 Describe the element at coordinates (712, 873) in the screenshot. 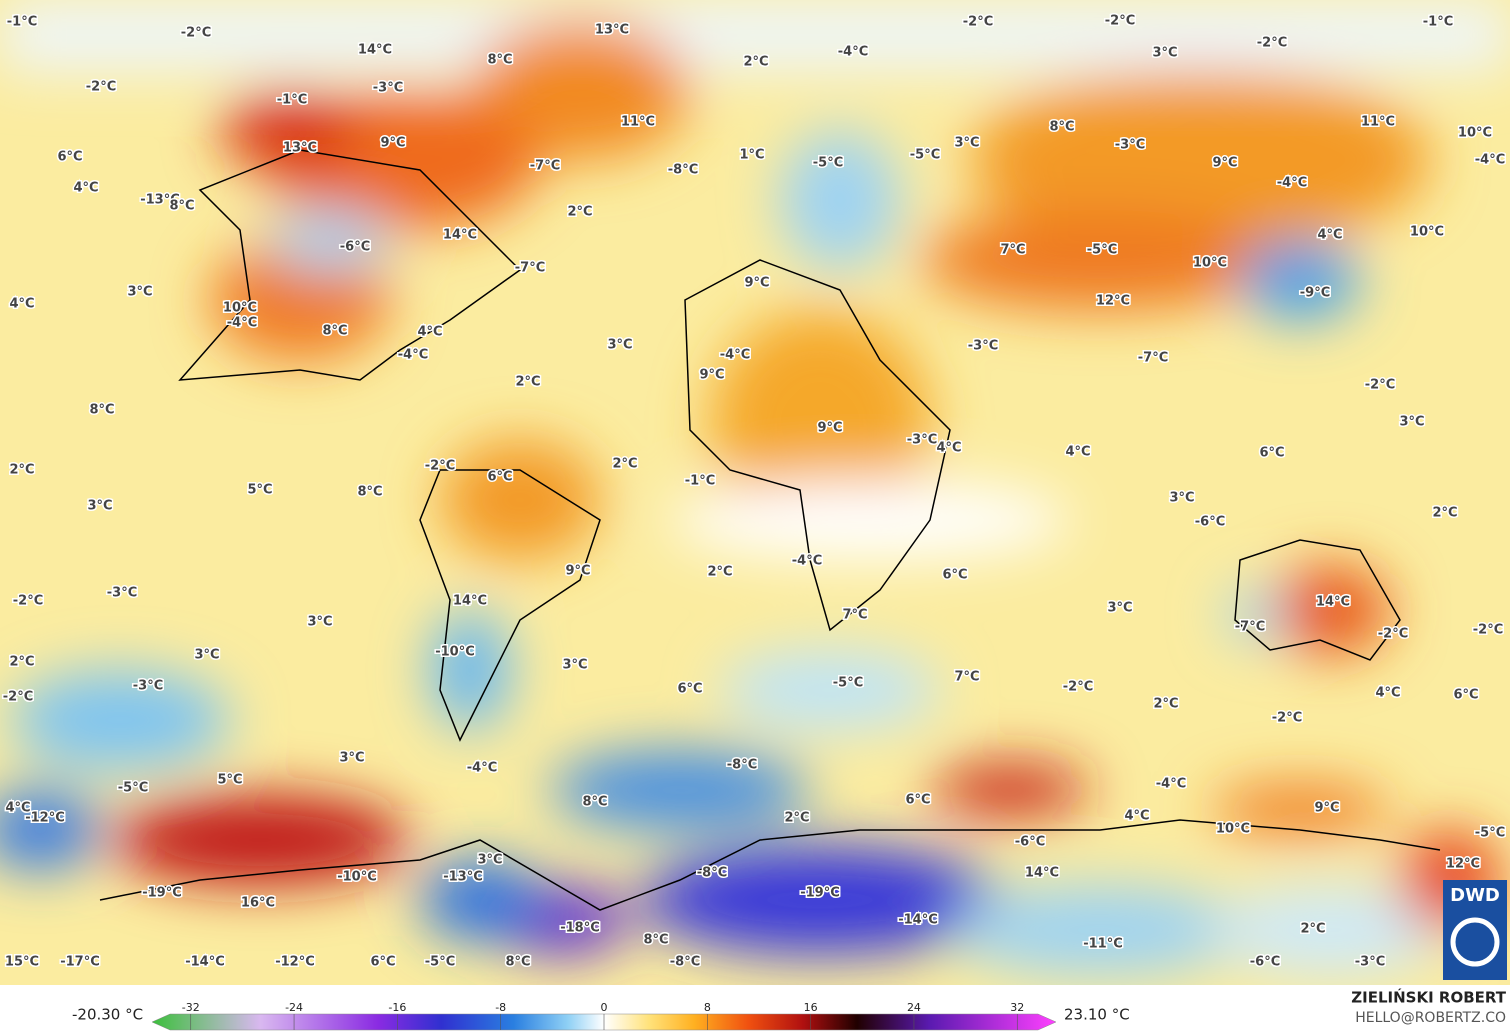

I see `temperature-label: -8°C` at that location.